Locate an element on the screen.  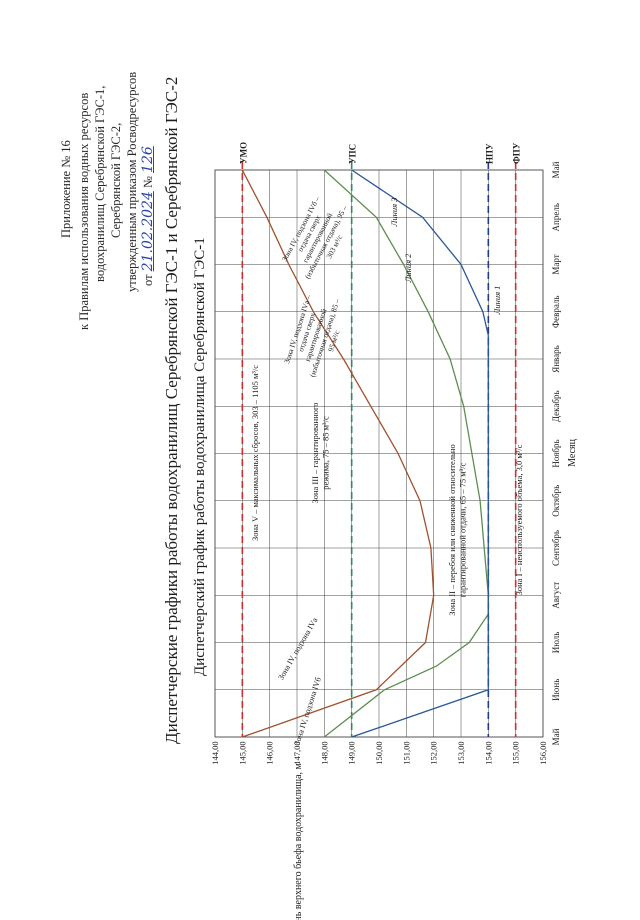
x-tick-label: Ноябрь is located at coordinates (556, 453).